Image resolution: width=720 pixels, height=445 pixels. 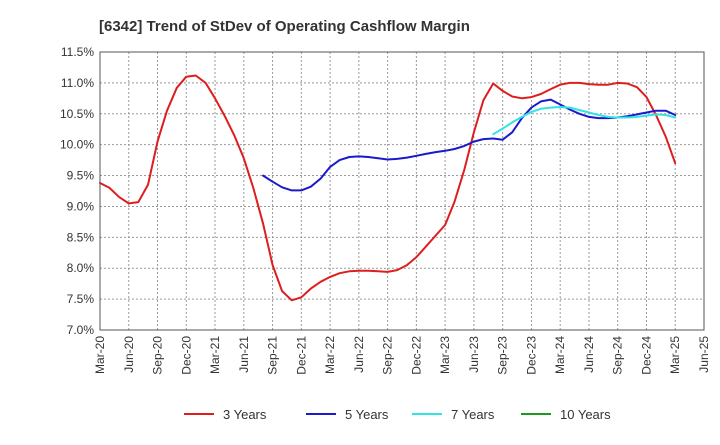 What do you see at coordinates (359, 354) in the screenshot?
I see `x-tick-label: Jun-22` at bounding box center [359, 354].